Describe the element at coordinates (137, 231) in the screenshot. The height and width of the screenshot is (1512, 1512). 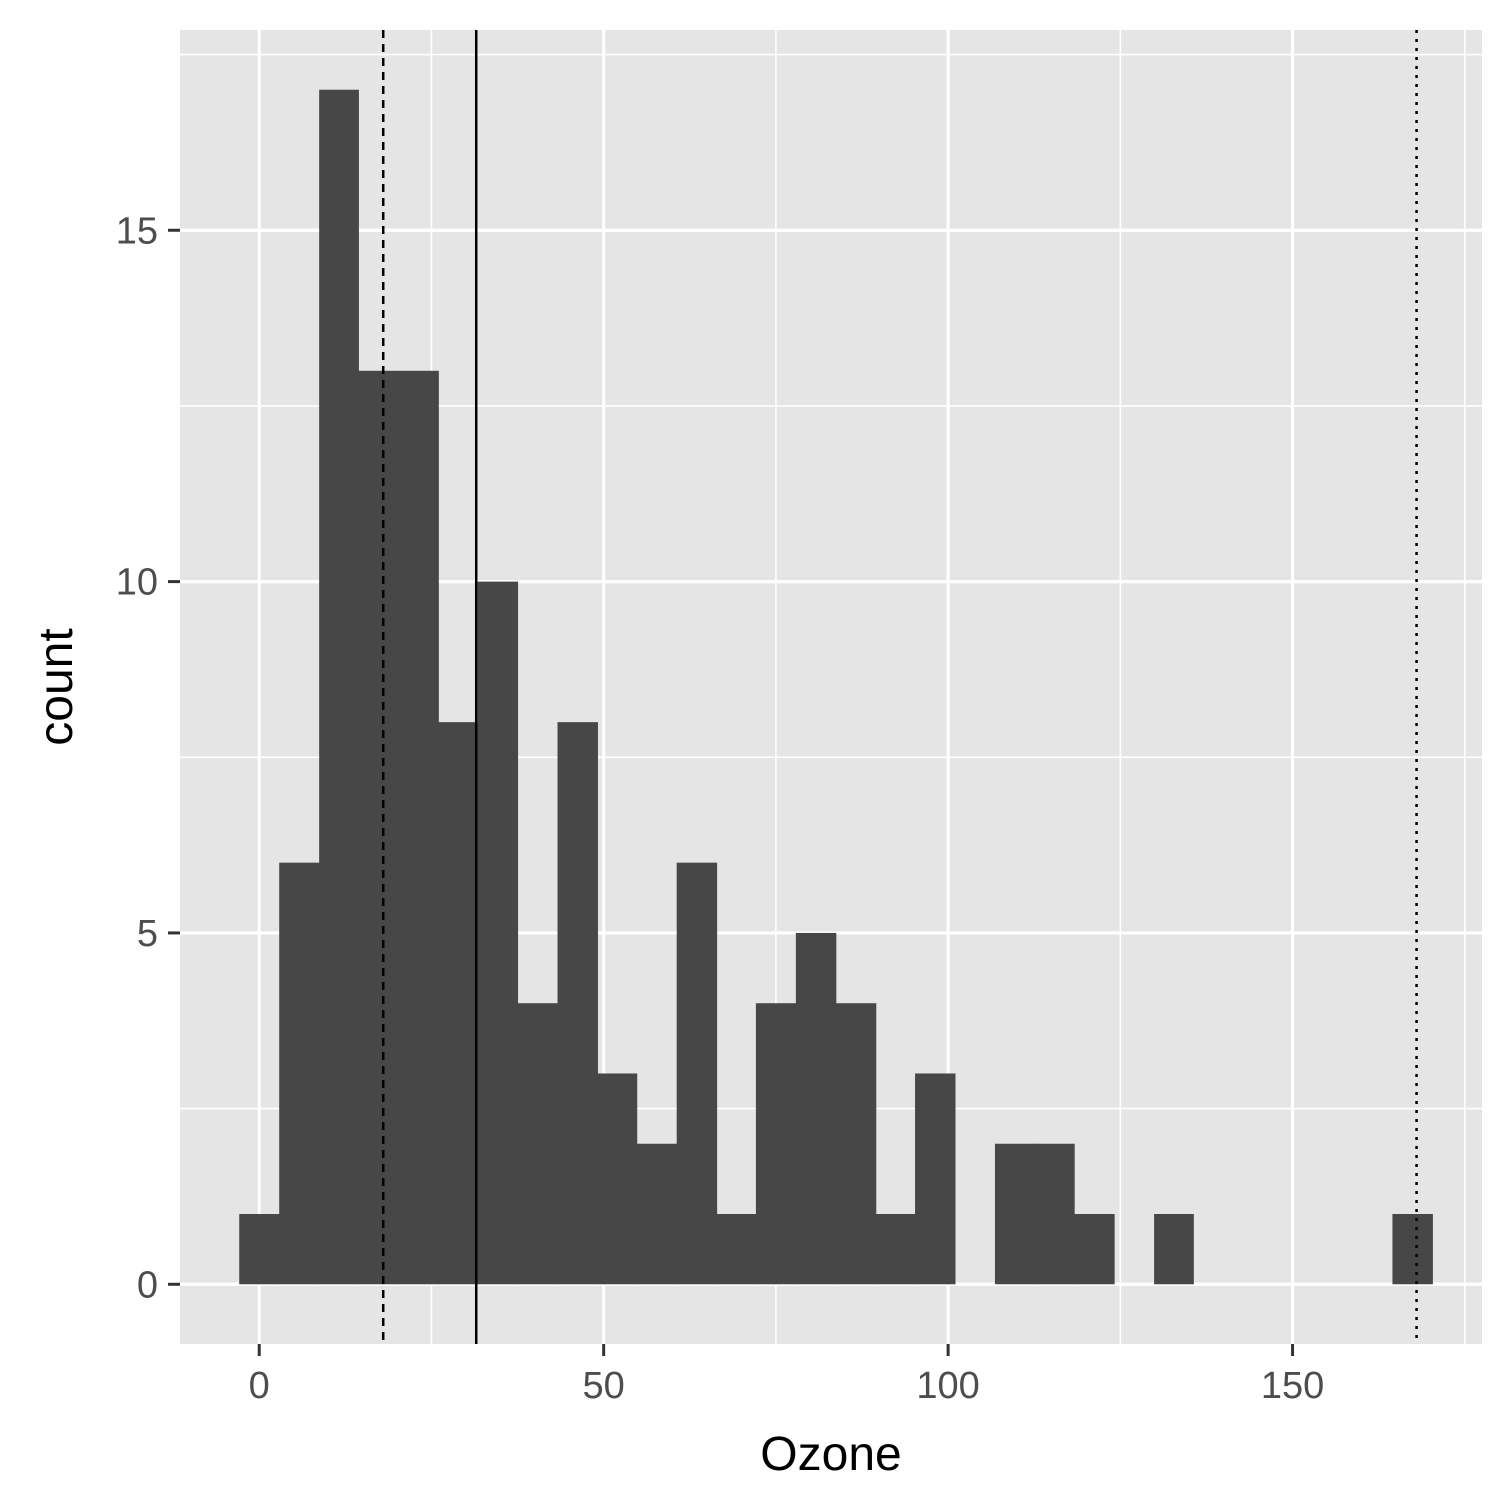
I see `y-tick-label: 15` at that location.